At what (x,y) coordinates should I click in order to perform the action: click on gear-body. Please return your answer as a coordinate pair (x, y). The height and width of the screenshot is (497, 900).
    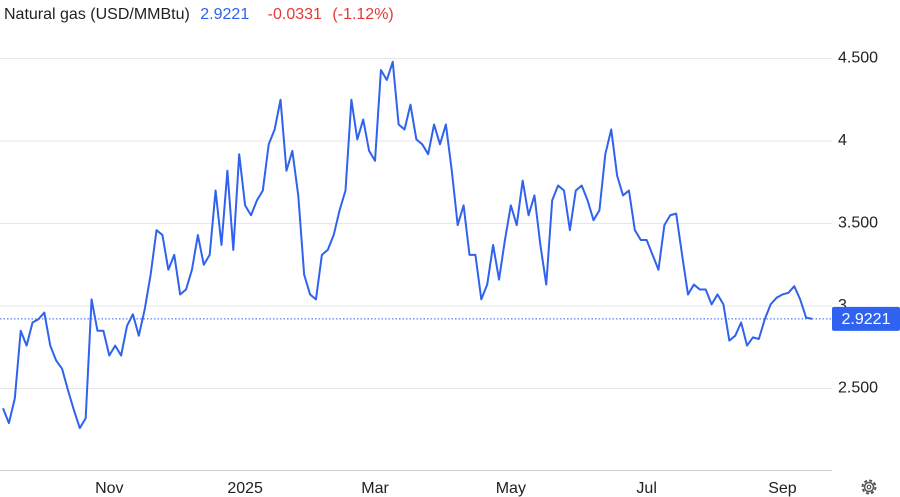
    Looking at the image, I should click on (869, 487).